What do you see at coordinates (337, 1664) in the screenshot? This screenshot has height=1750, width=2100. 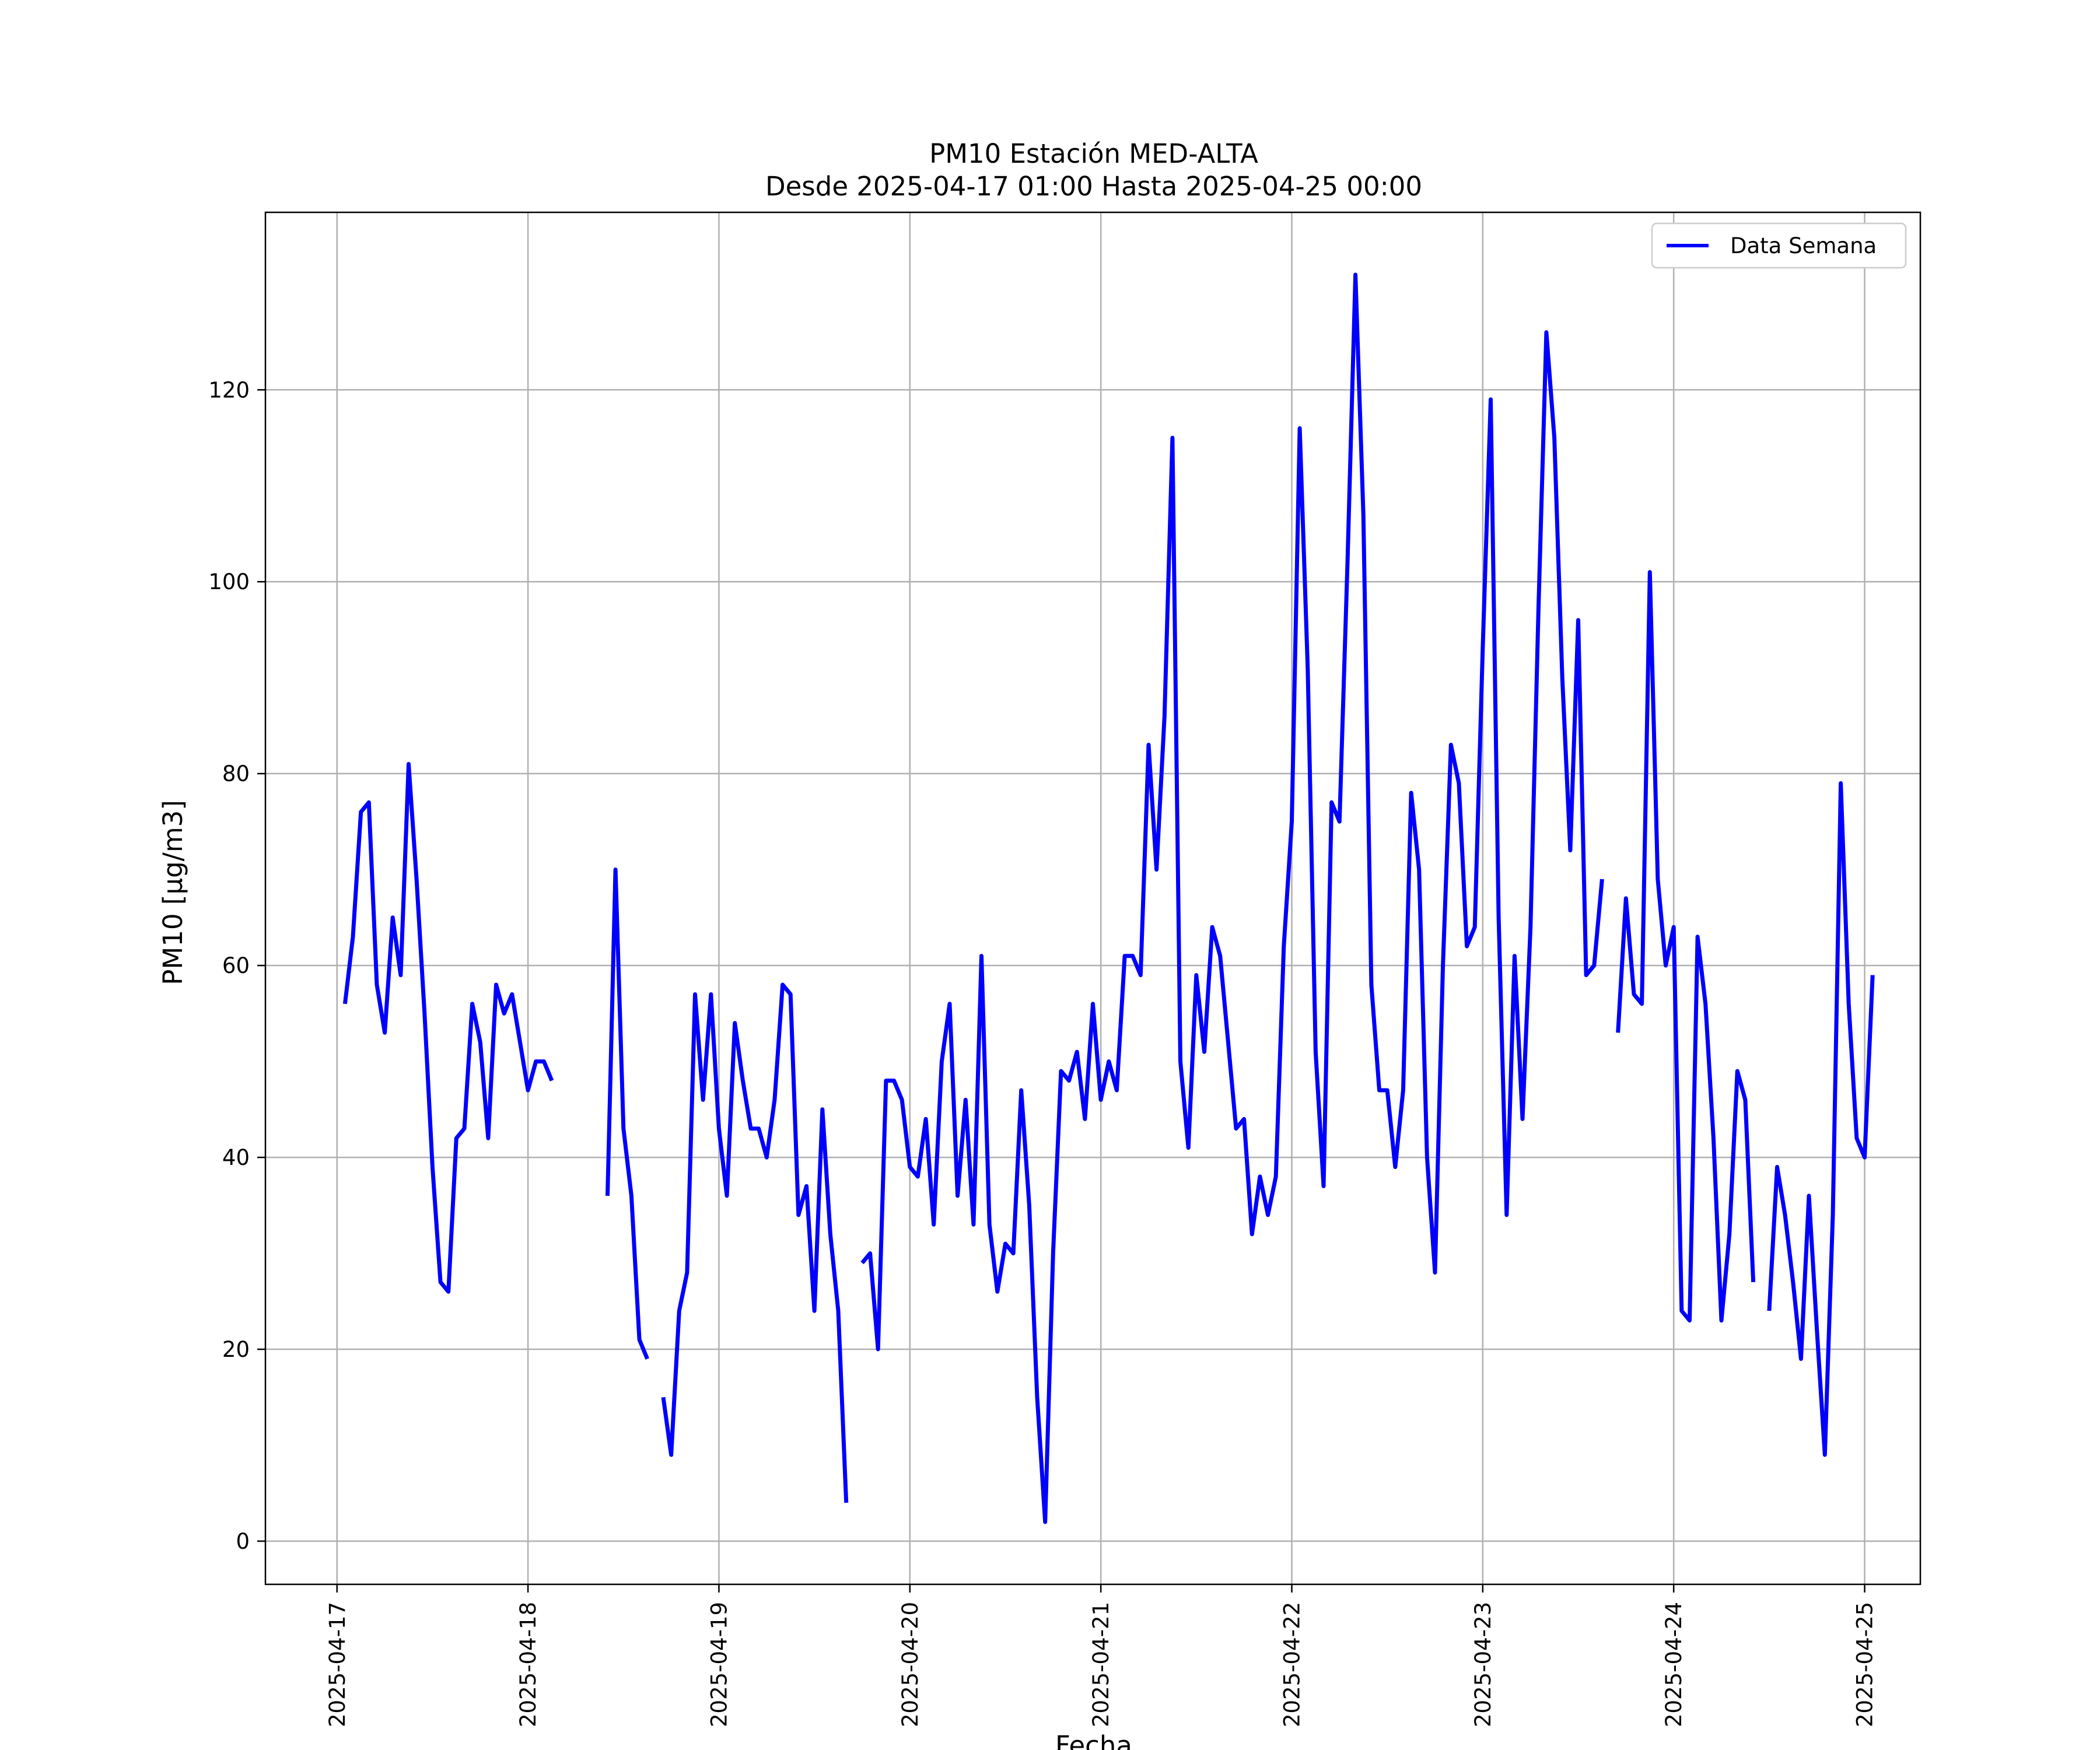 I see `x-tick-label: 2025-04-17` at bounding box center [337, 1664].